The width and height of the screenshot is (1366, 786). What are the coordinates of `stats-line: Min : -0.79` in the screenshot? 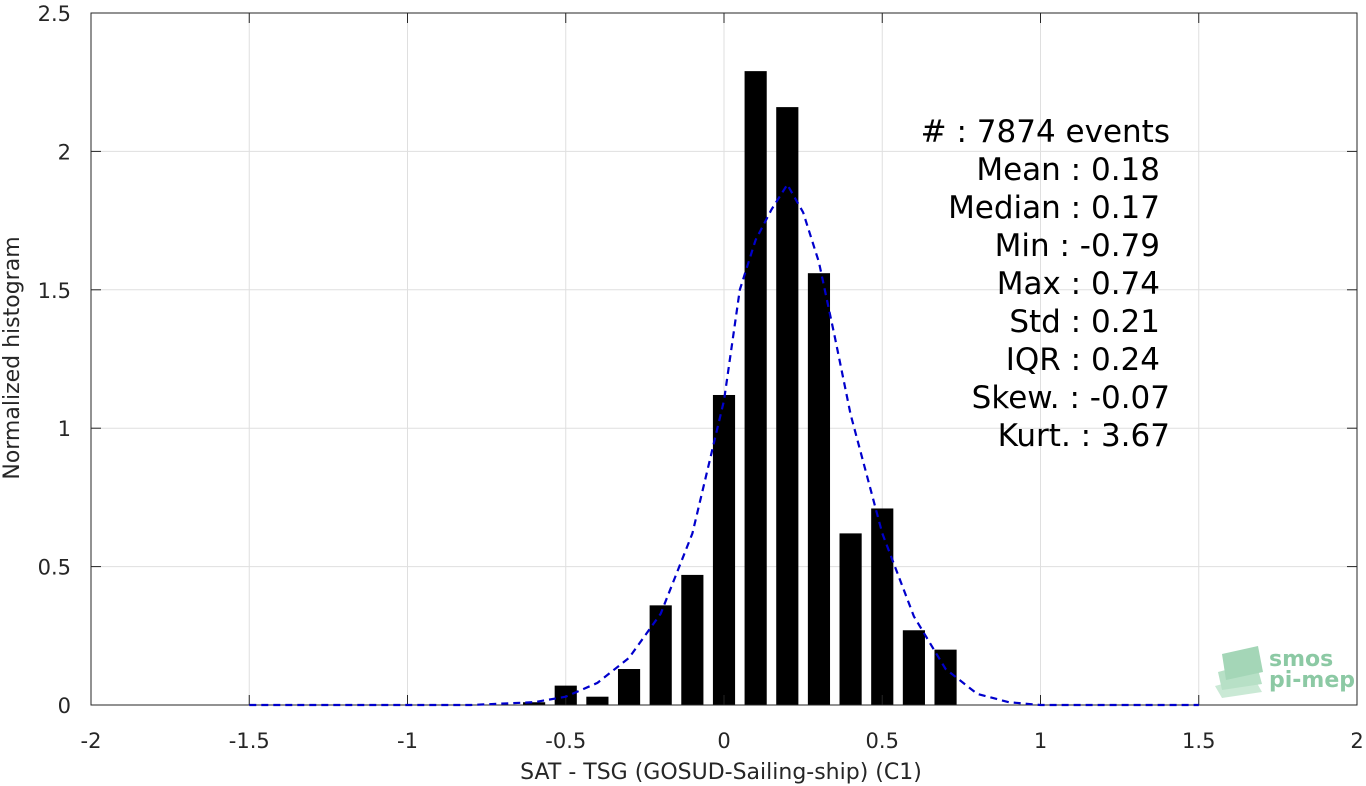 It's located at (1077, 246).